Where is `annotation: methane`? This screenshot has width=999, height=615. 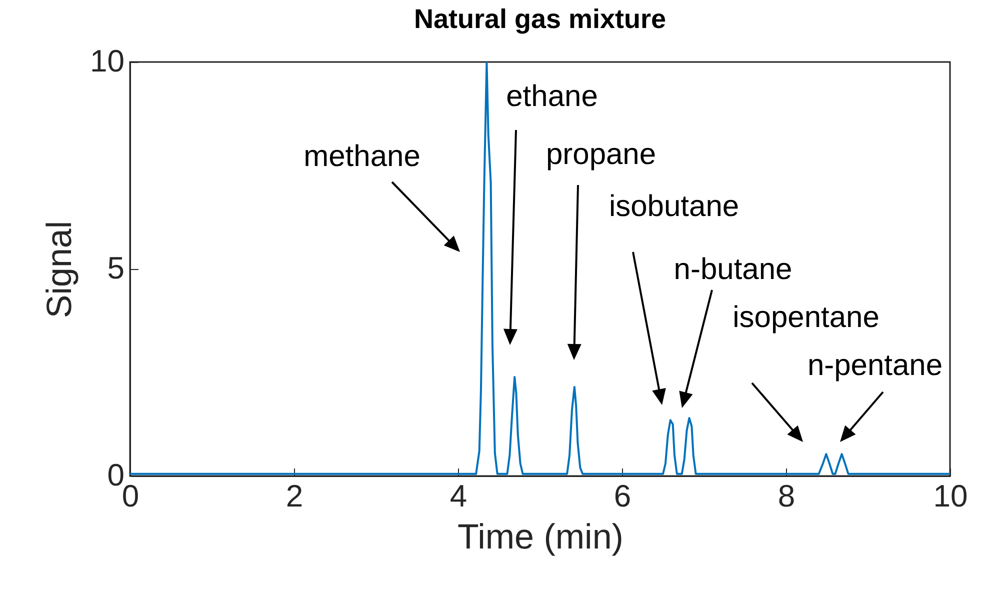 annotation: methane is located at coordinates (362, 156).